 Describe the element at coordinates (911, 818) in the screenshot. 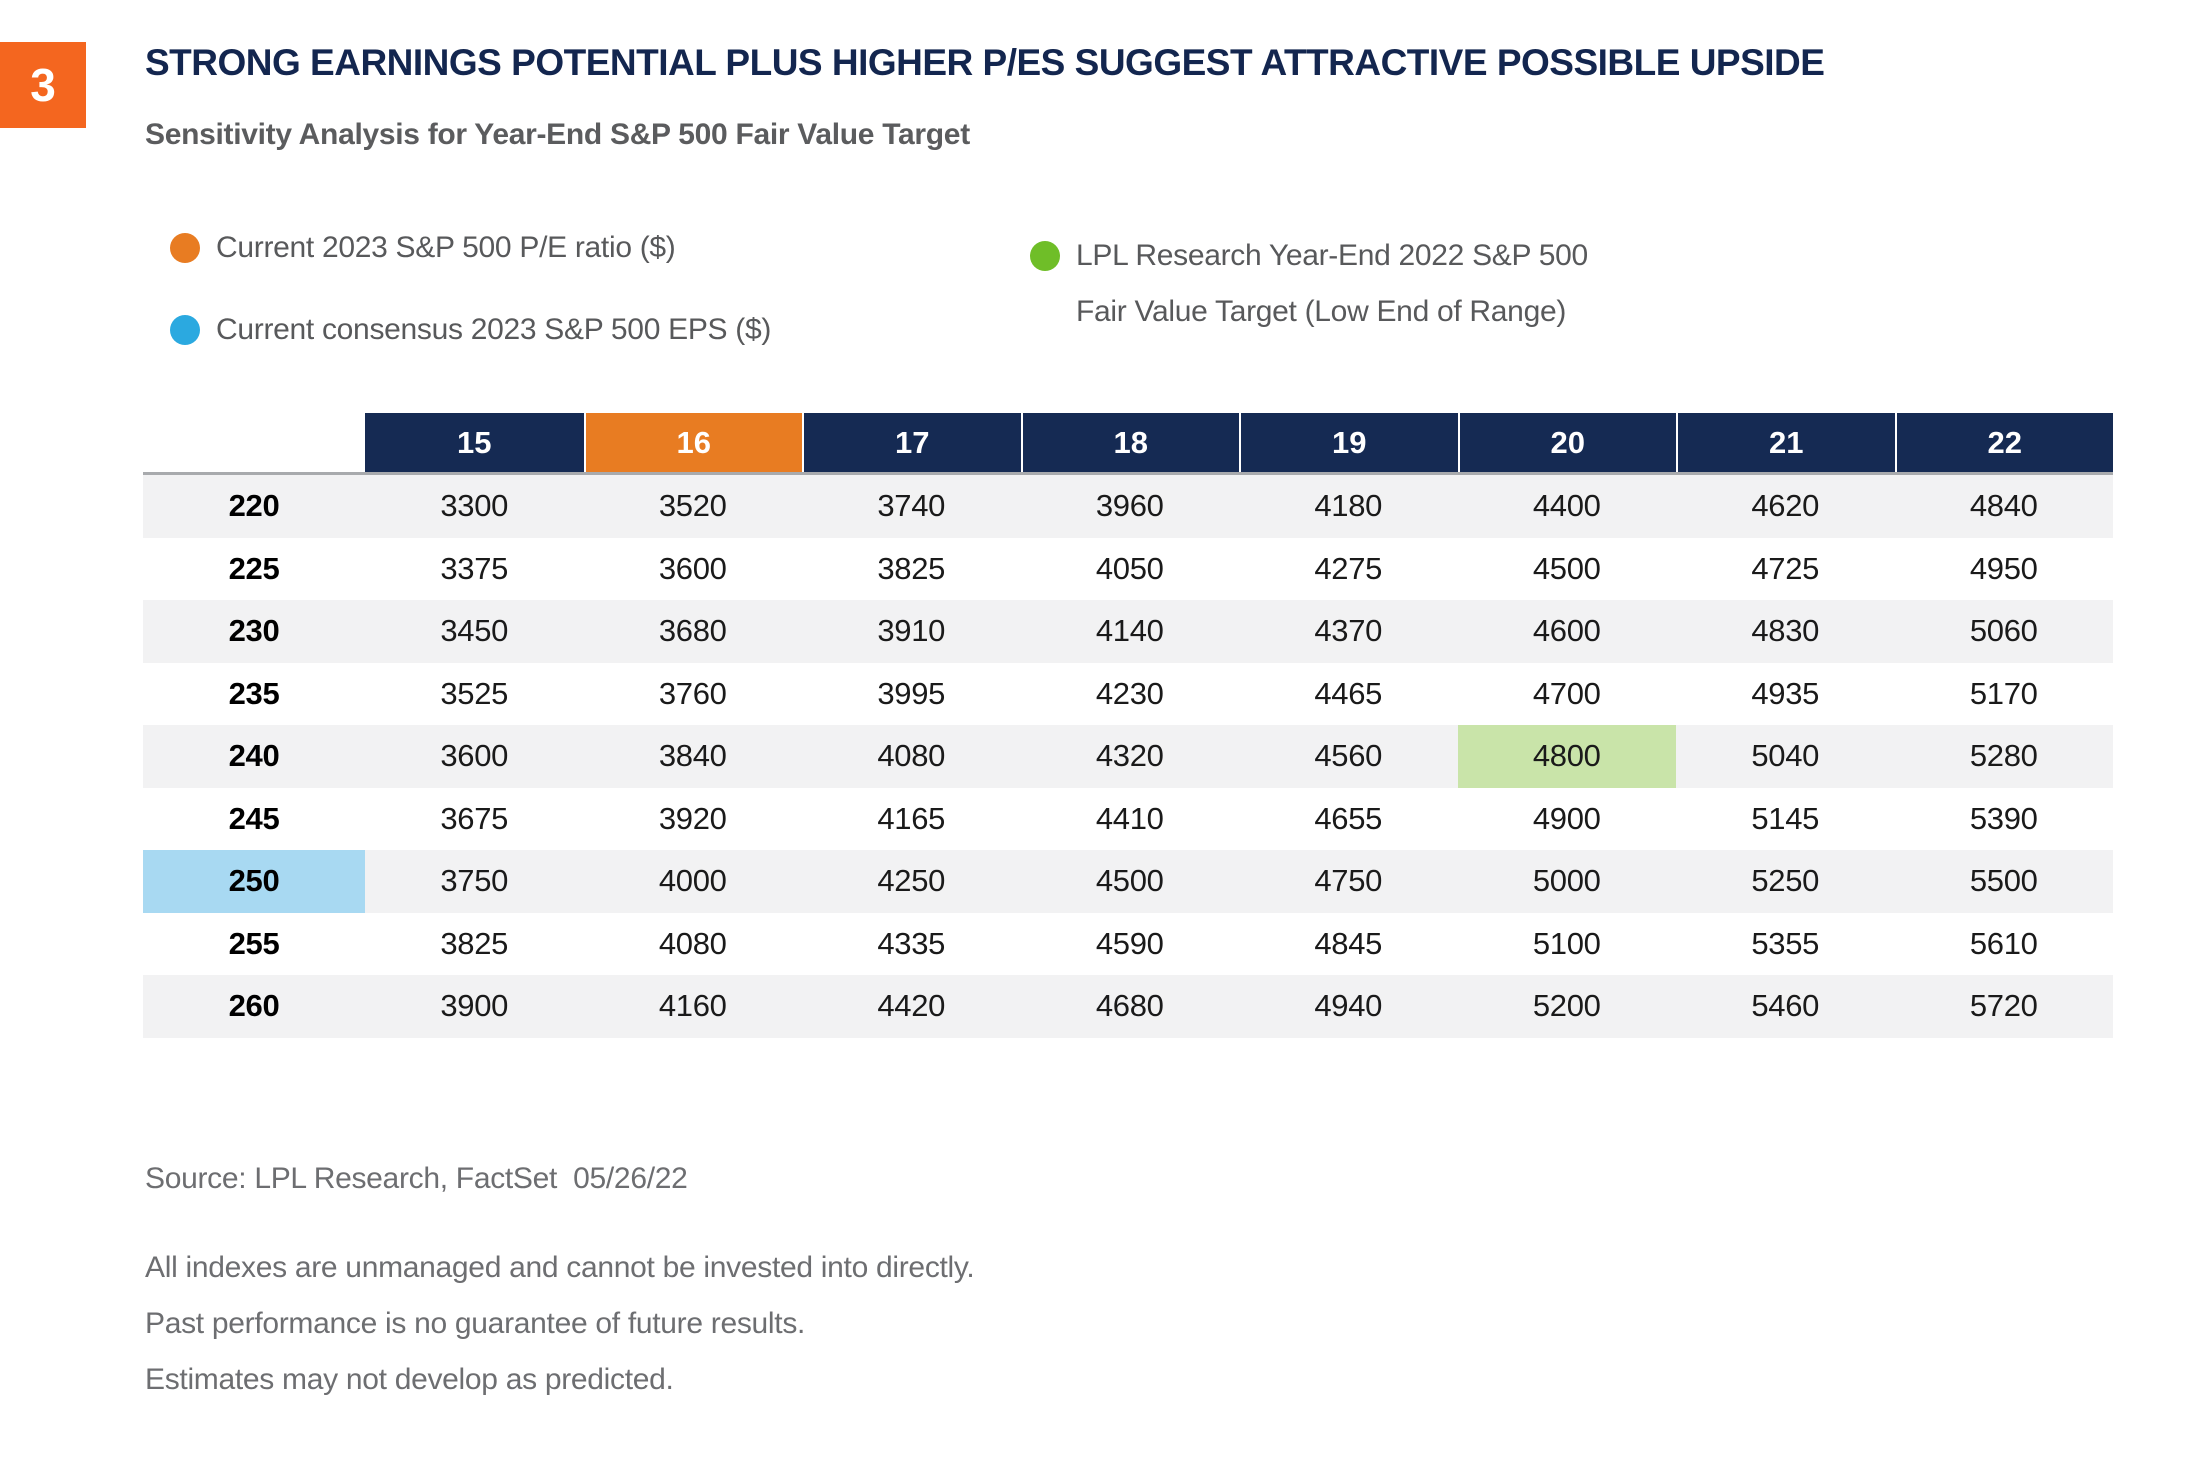

I see `value-cell-245x17: 4165` at that location.